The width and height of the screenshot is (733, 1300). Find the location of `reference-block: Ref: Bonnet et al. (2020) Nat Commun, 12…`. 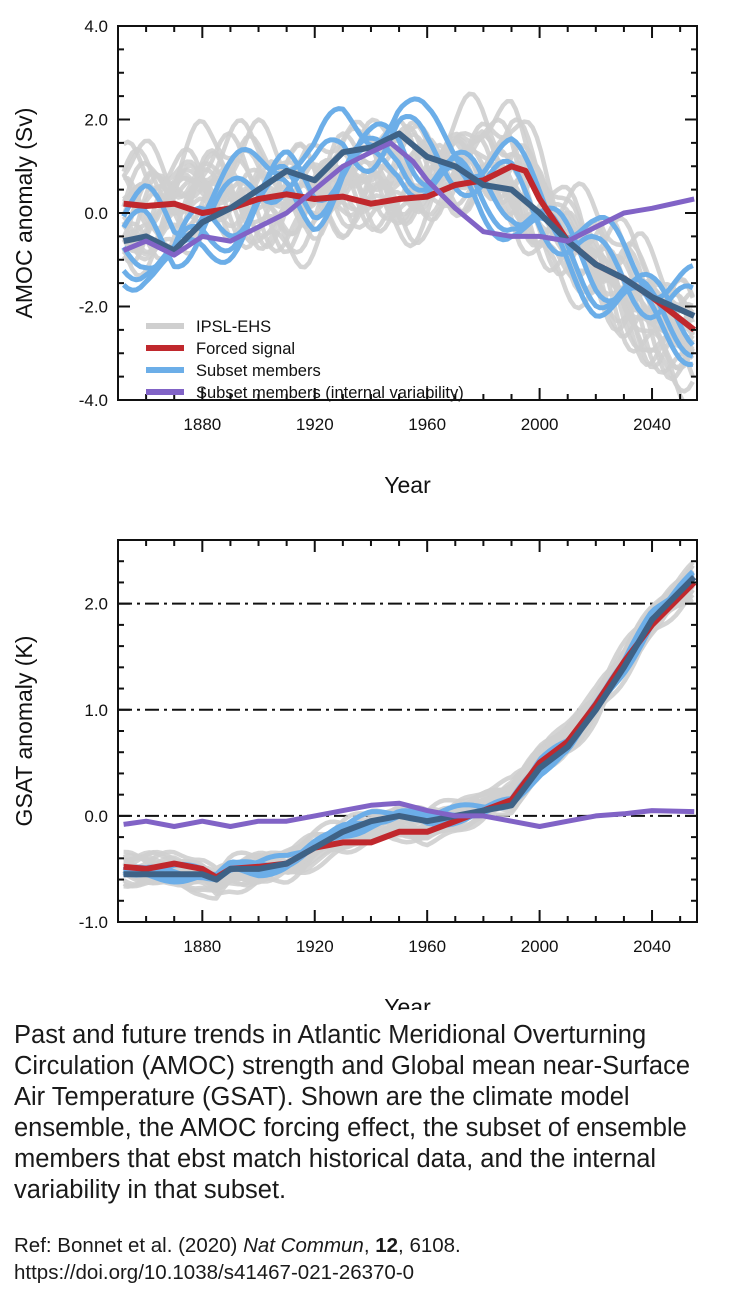

reference-block: Ref: Bonnet et al. (2020) Nat Commun, 12… is located at coordinates (370, 1259).